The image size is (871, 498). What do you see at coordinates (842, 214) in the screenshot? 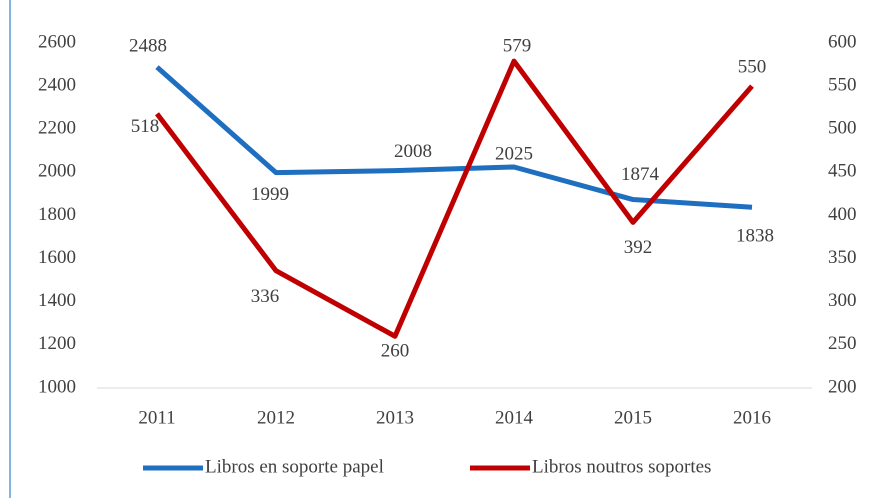
I see `y2-tick-label: 400` at bounding box center [842, 214].